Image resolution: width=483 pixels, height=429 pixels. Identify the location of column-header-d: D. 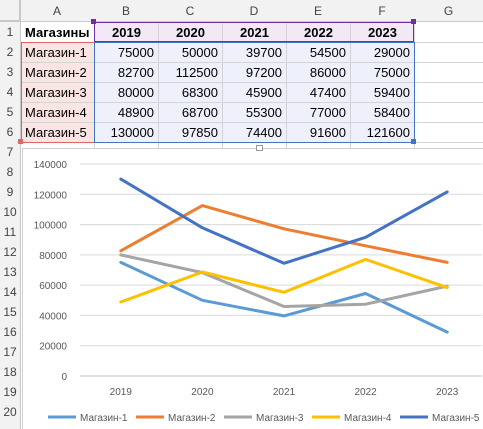
(254, 10).